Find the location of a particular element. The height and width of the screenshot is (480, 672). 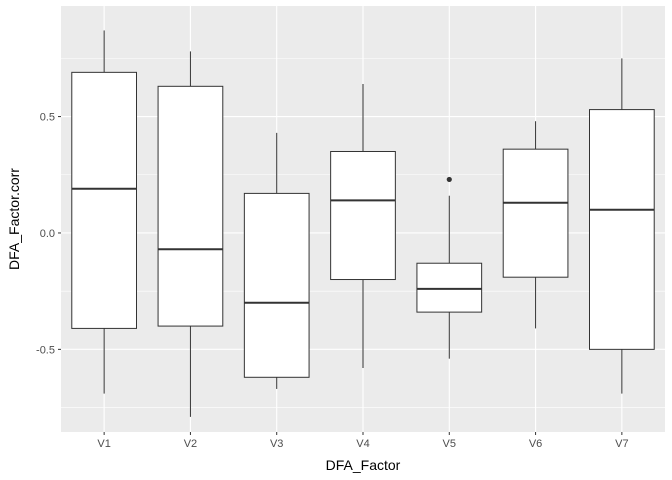

box-v7 is located at coordinates (622, 226).